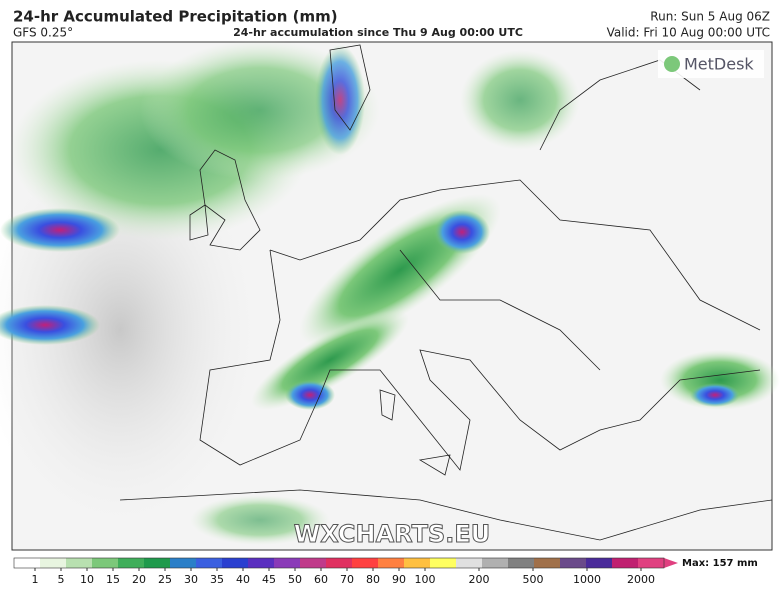 Image resolution: width=782 pixels, height=600 pixels. I want to click on colorbar-tick-label: 90, so click(399, 579).